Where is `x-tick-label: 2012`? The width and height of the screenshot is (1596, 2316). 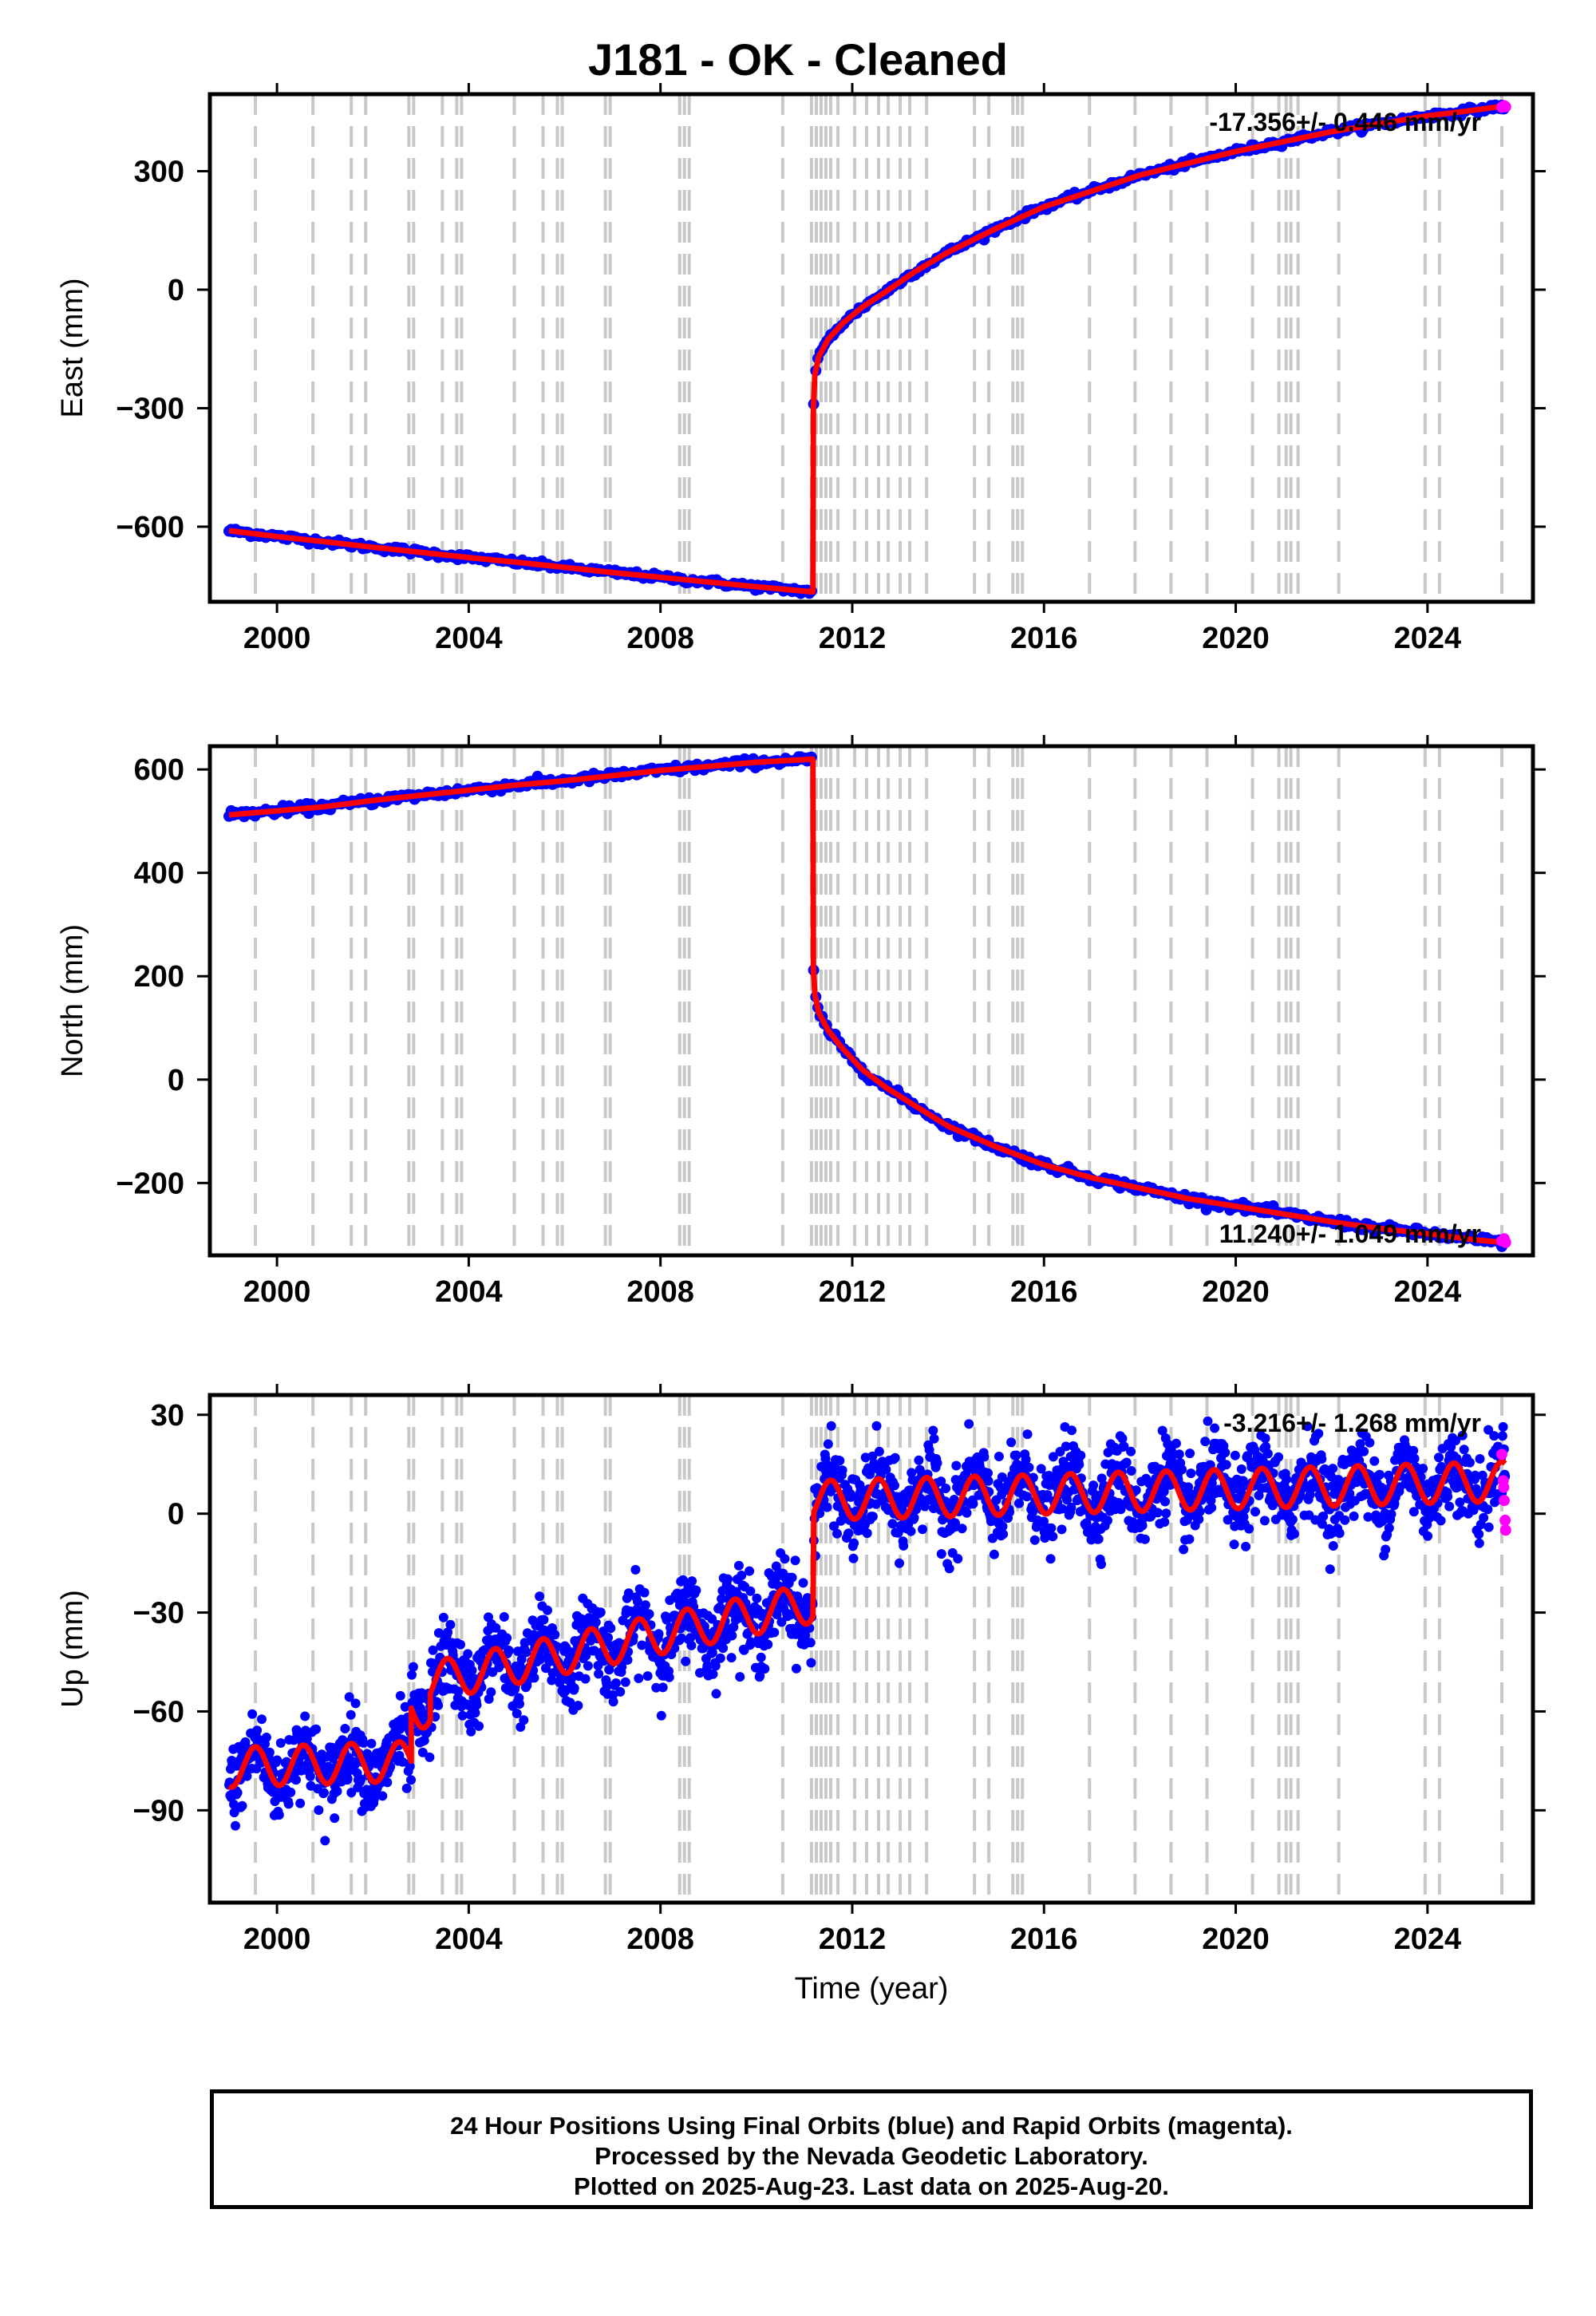
x-tick-label: 2012 is located at coordinates (853, 1939).